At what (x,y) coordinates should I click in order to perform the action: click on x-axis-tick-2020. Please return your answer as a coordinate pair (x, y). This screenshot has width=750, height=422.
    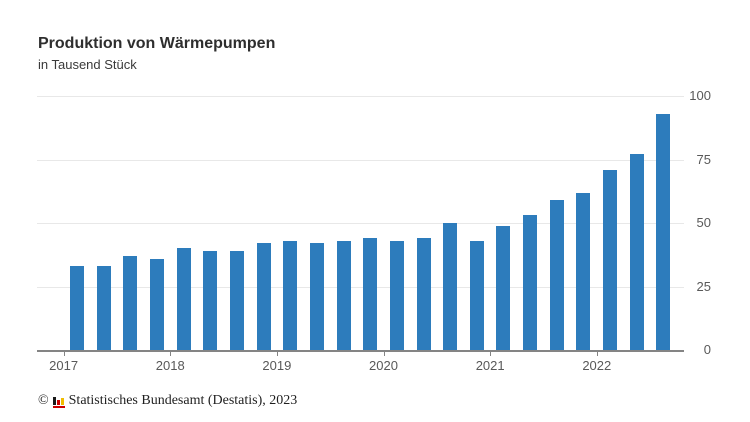
    Looking at the image, I should click on (384, 354).